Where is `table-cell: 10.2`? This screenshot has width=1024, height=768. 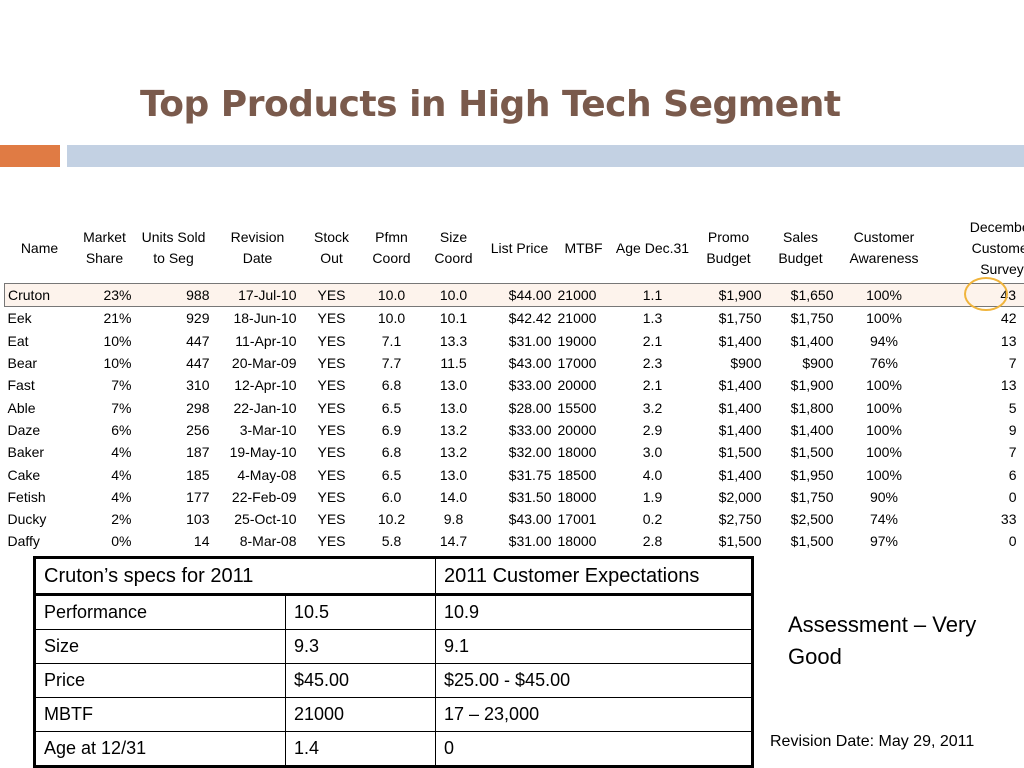 table-cell: 10.2 is located at coordinates (391, 519).